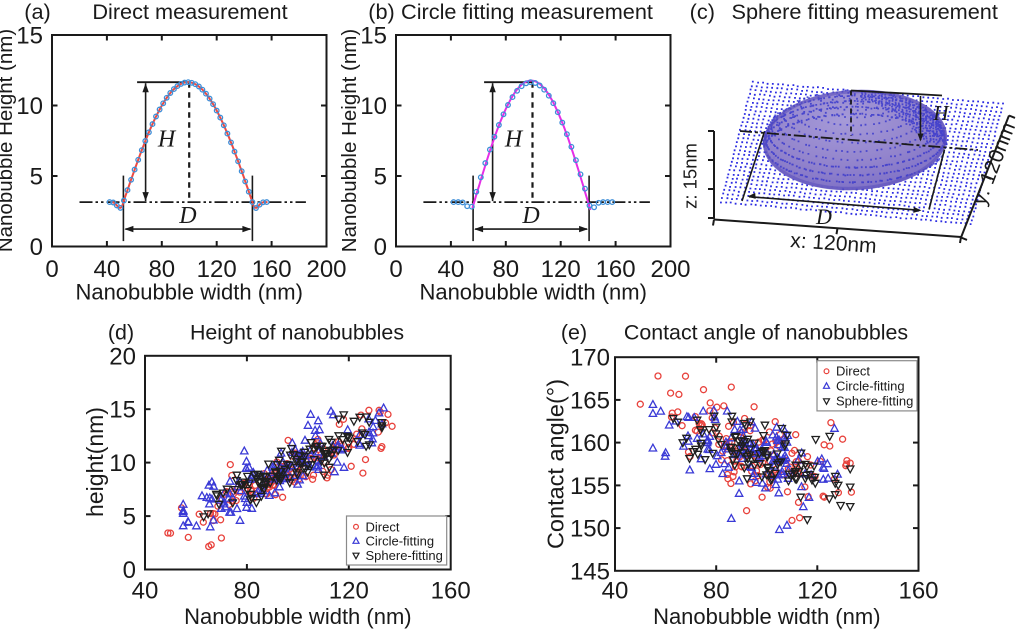 The width and height of the screenshot is (1024, 629). What do you see at coordinates (121, 333) in the screenshot?
I see `svg-text: (d)` at bounding box center [121, 333].